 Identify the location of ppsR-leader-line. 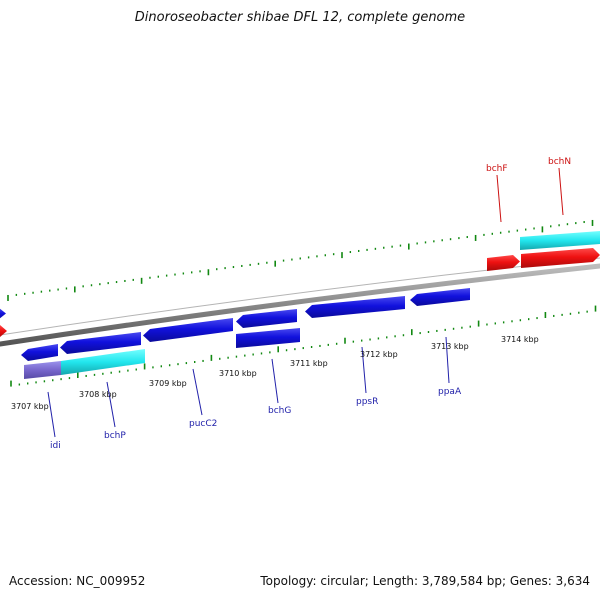
(364, 370).